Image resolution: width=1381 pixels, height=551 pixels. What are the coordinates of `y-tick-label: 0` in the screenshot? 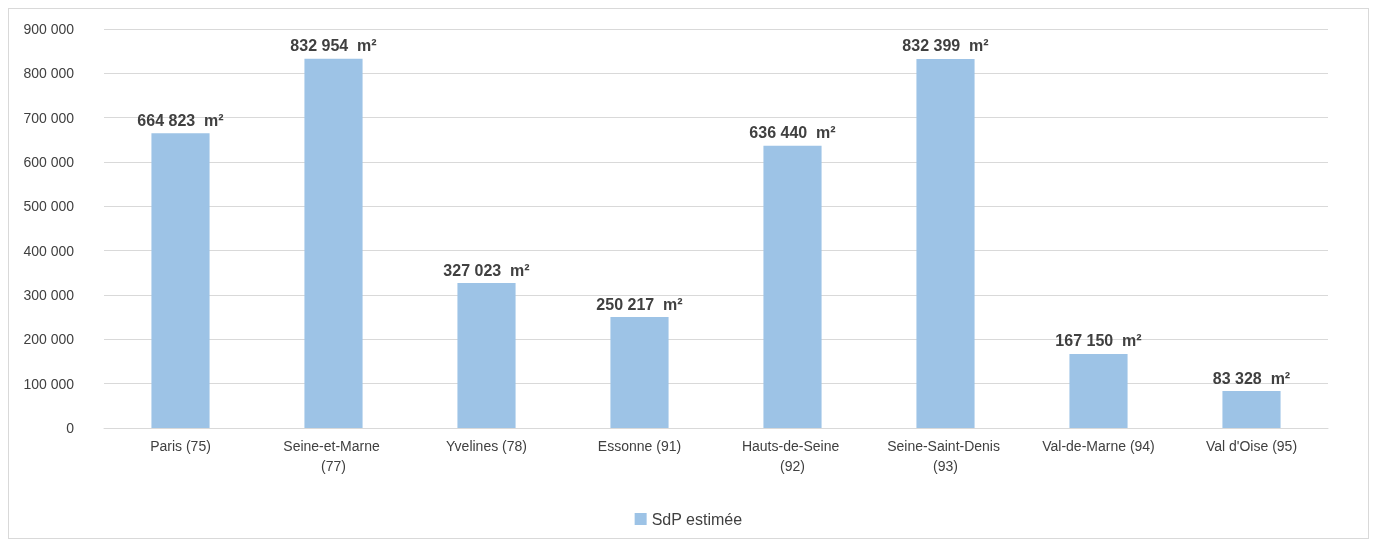 It's located at (70, 428).